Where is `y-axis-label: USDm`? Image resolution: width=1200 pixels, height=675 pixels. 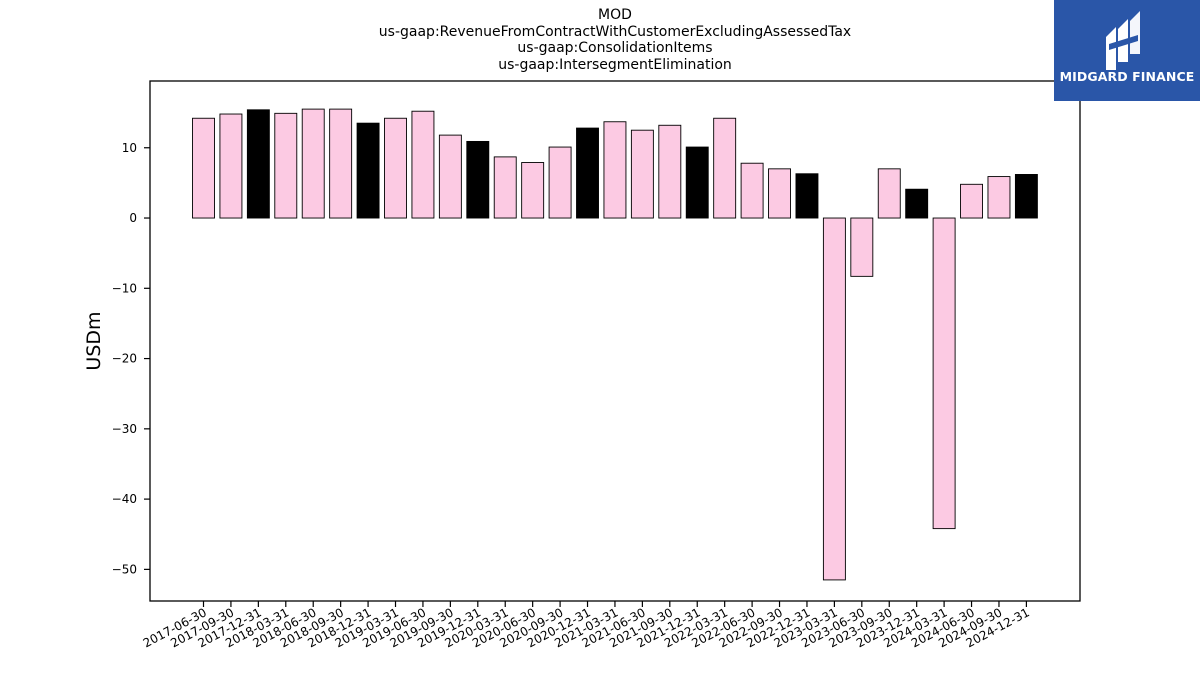
y-axis-label: USDm is located at coordinates (94, 340).